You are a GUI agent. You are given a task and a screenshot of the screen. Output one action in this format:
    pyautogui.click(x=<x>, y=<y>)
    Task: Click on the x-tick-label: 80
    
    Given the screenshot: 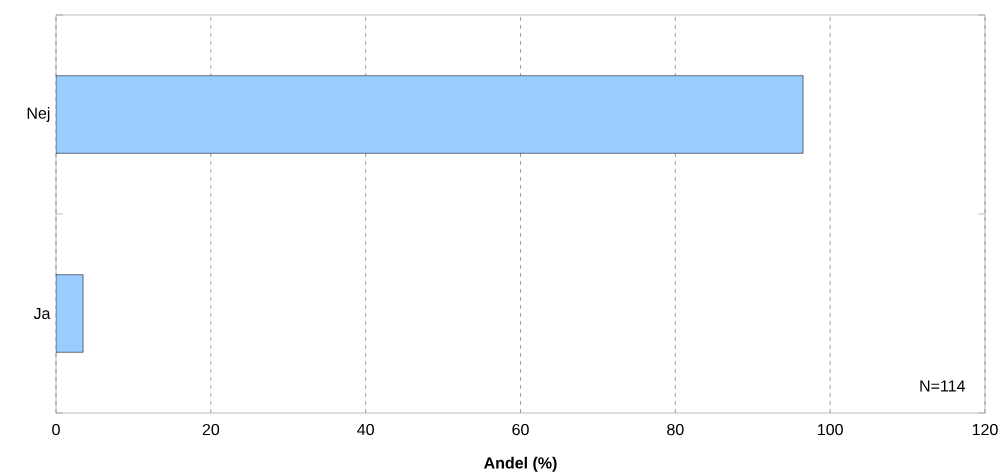 What is the action you would take?
    pyautogui.click(x=675, y=429)
    